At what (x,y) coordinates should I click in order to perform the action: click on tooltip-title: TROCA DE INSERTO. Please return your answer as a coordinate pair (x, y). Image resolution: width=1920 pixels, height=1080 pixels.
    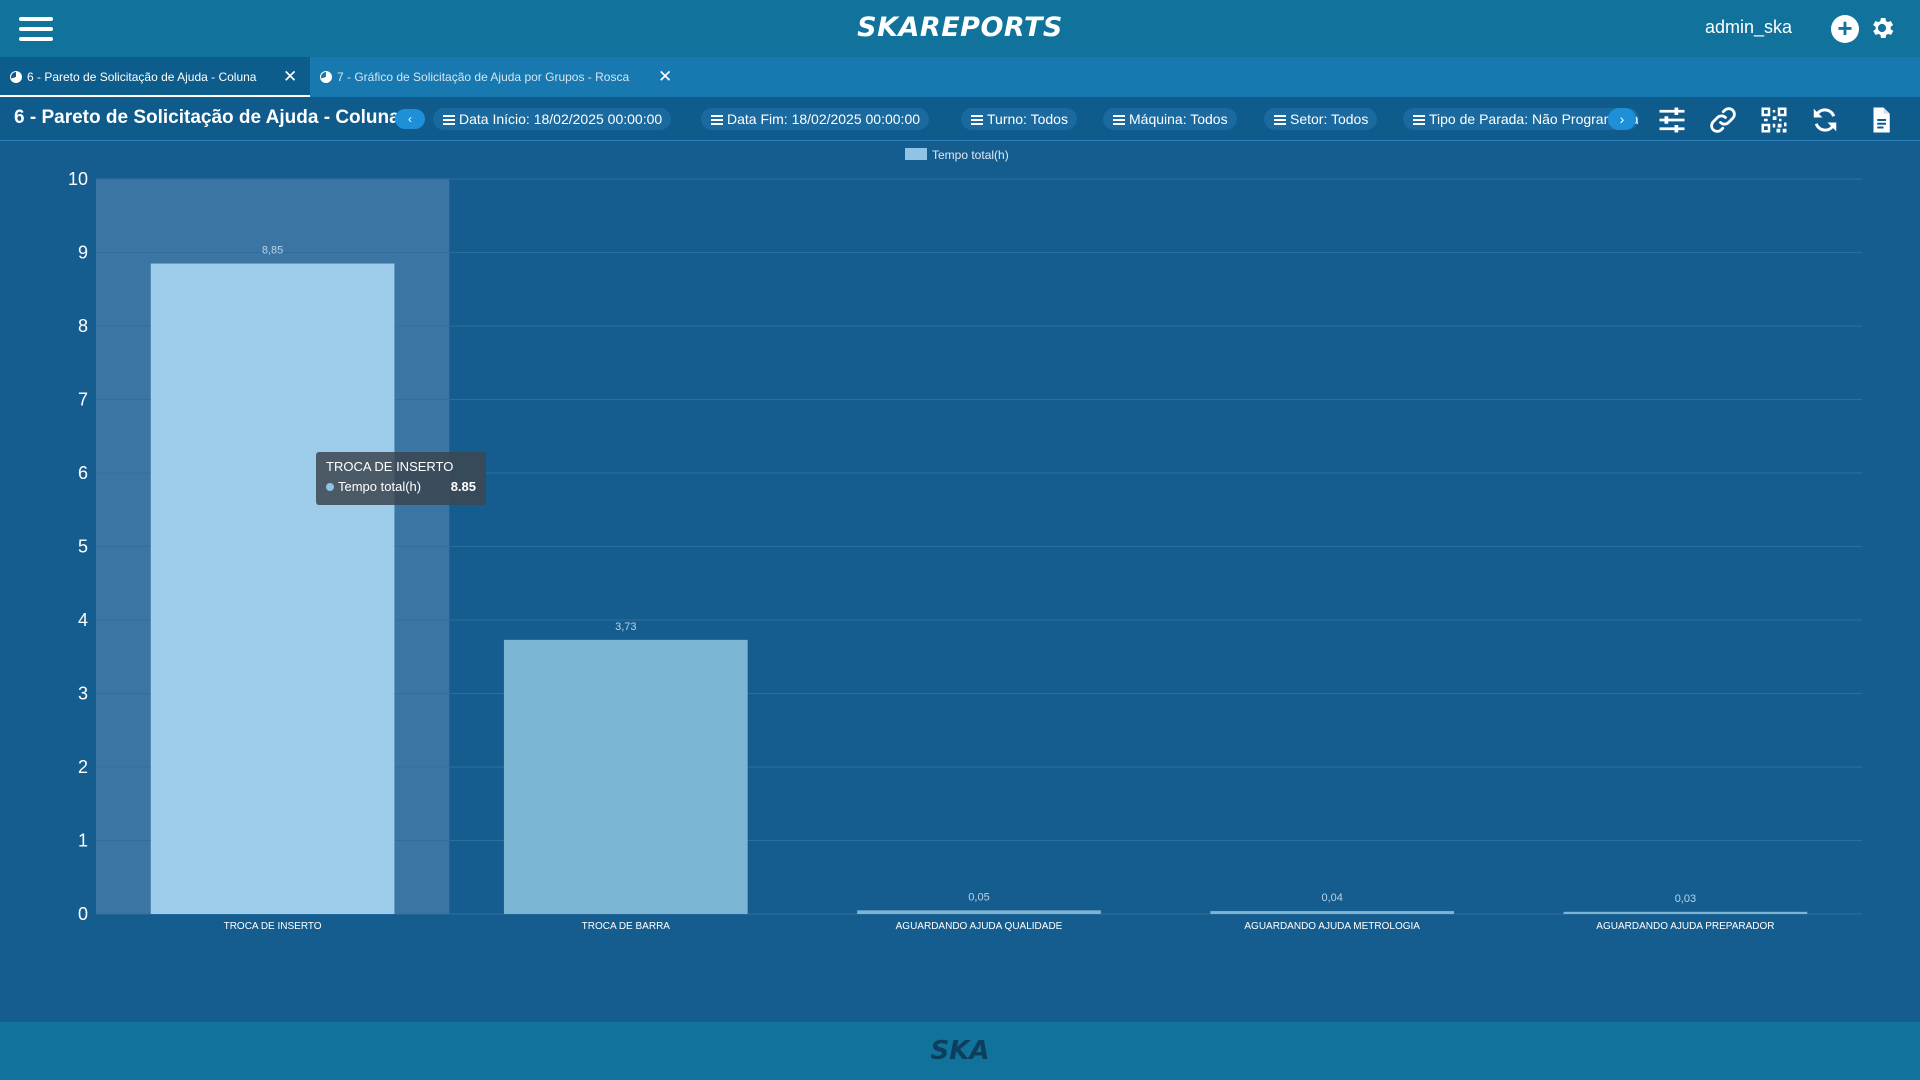
    Looking at the image, I should click on (390, 466).